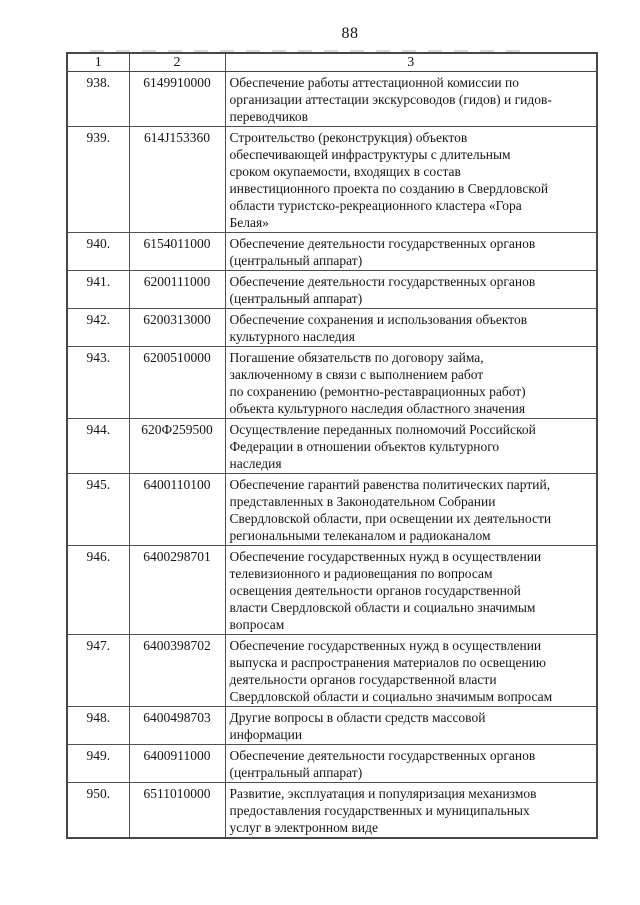 Image resolution: width=640 pixels, height=905 pixels. Describe the element at coordinates (177, 62) in the screenshot. I see `col-header-2: 2` at that location.